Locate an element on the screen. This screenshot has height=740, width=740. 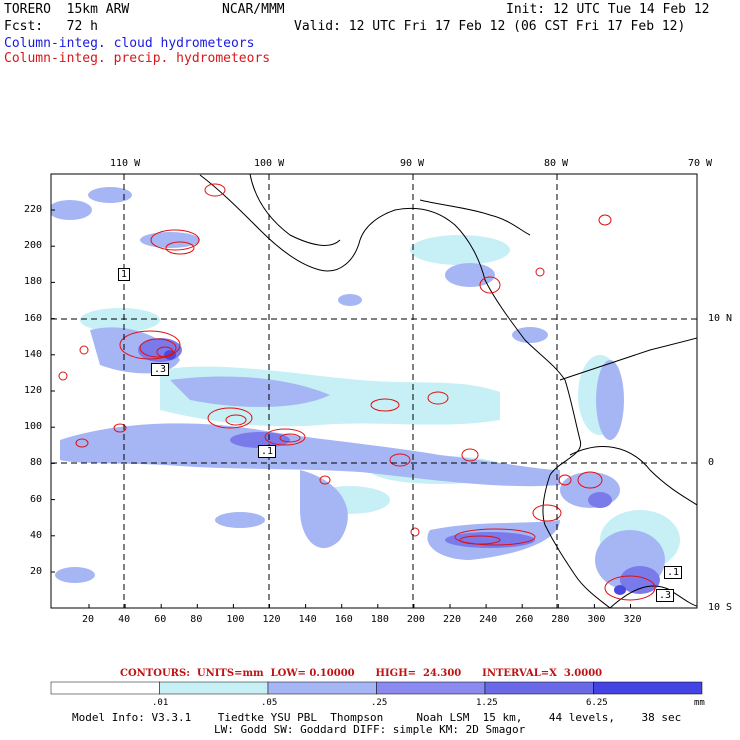
forecast-hour: Fcst: 72 h is located at coordinates (51, 26).